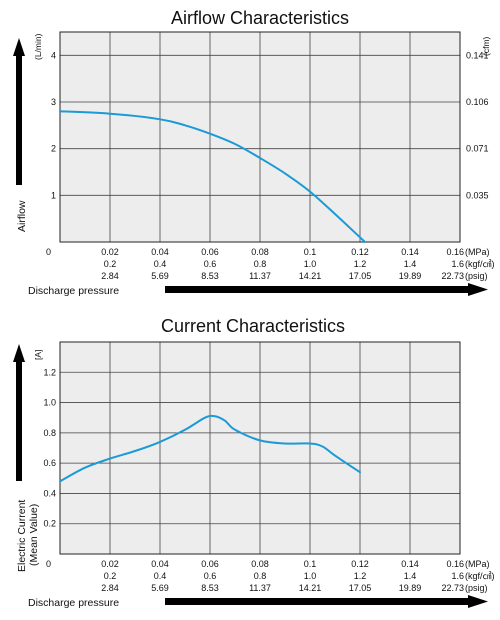 This screenshot has width=500, height=620. I want to click on current-x-tick-mpa: 0.1, so click(310, 564).